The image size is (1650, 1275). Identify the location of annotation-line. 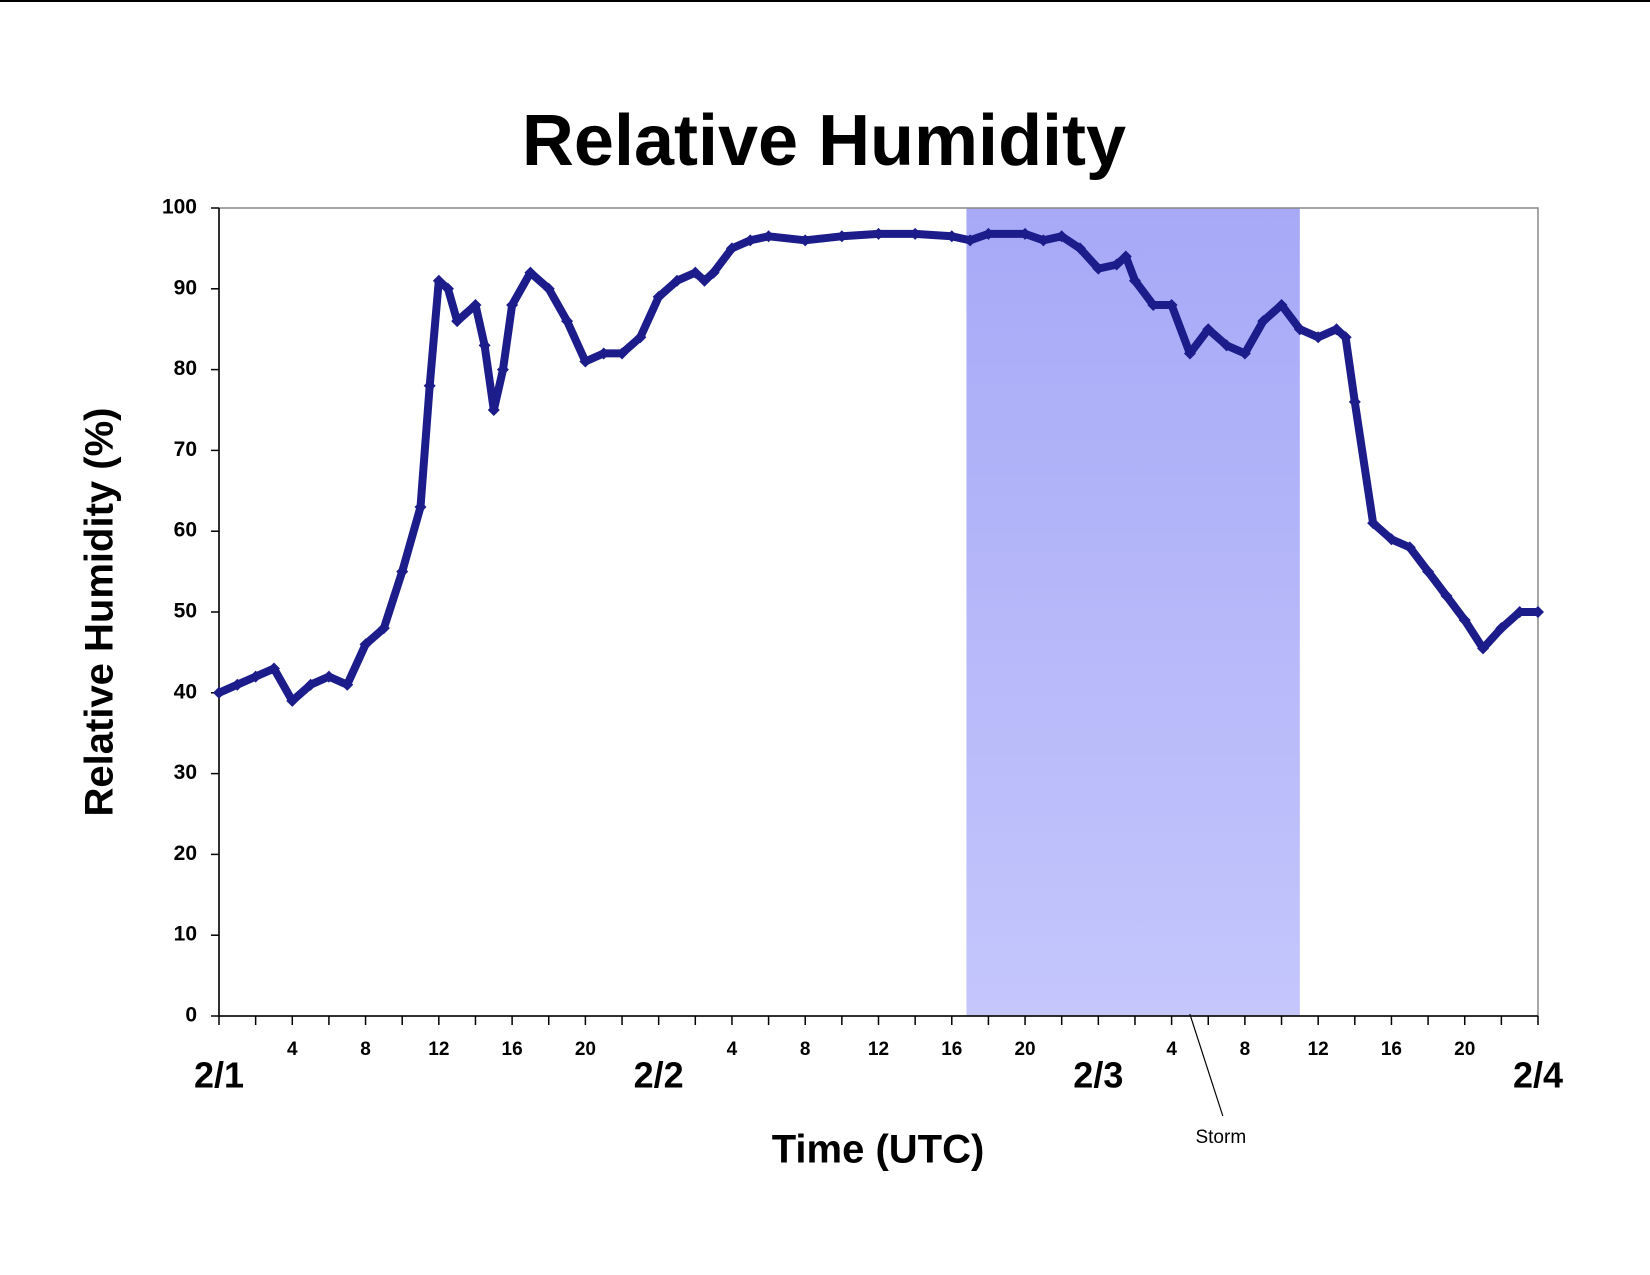
(1206, 1065).